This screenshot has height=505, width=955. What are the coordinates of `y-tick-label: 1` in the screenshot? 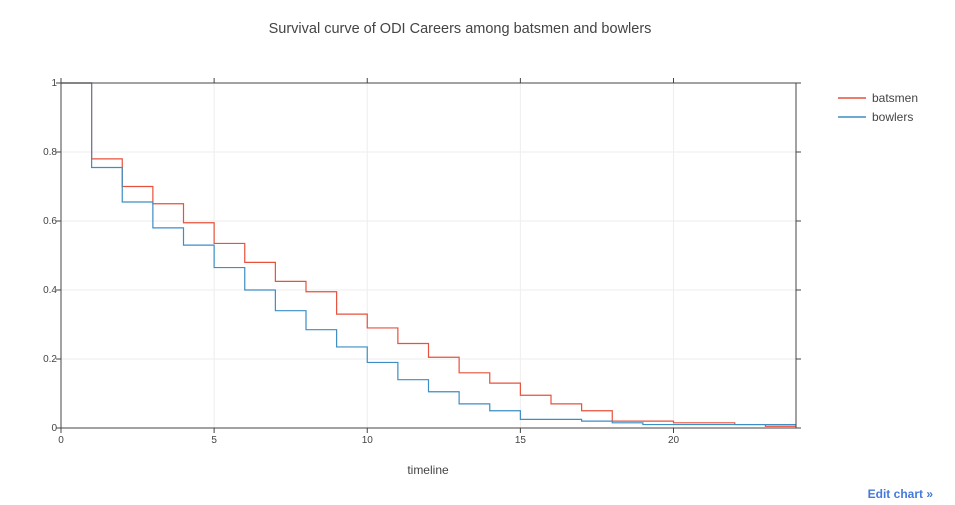 It's located at (54, 83).